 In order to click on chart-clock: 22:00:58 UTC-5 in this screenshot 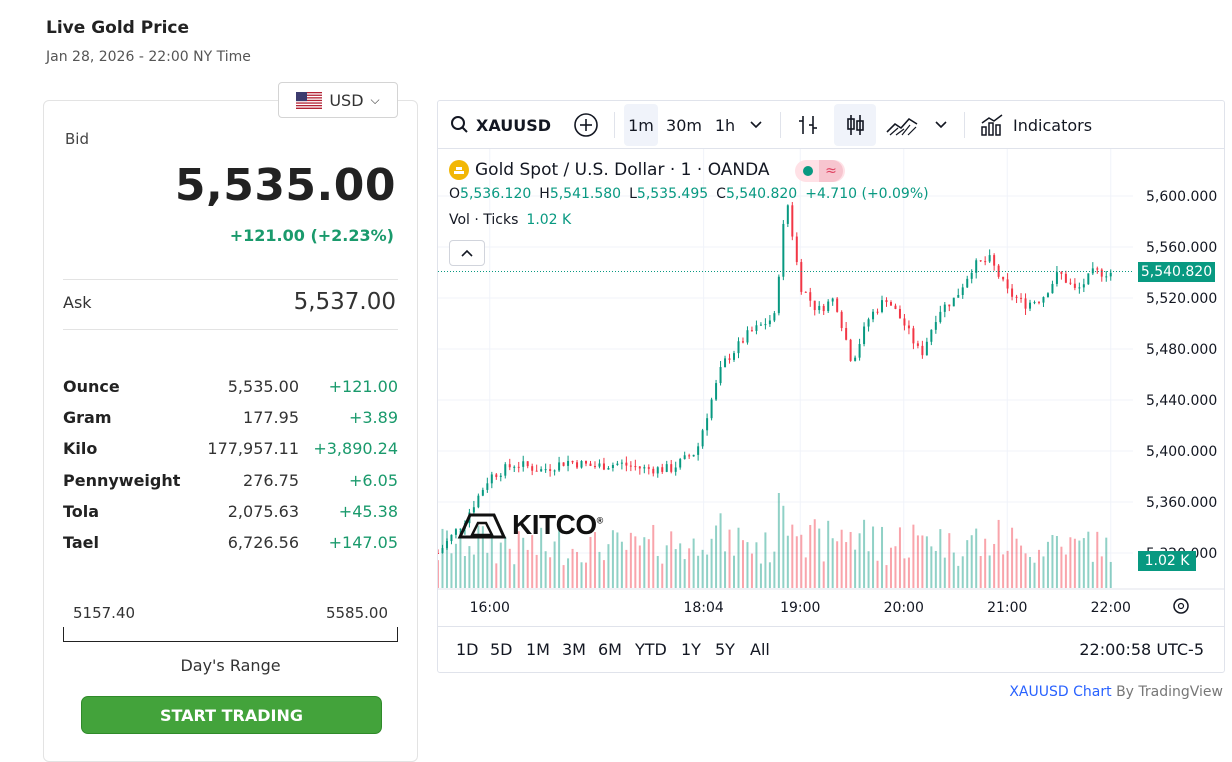, I will do `click(1141, 649)`.